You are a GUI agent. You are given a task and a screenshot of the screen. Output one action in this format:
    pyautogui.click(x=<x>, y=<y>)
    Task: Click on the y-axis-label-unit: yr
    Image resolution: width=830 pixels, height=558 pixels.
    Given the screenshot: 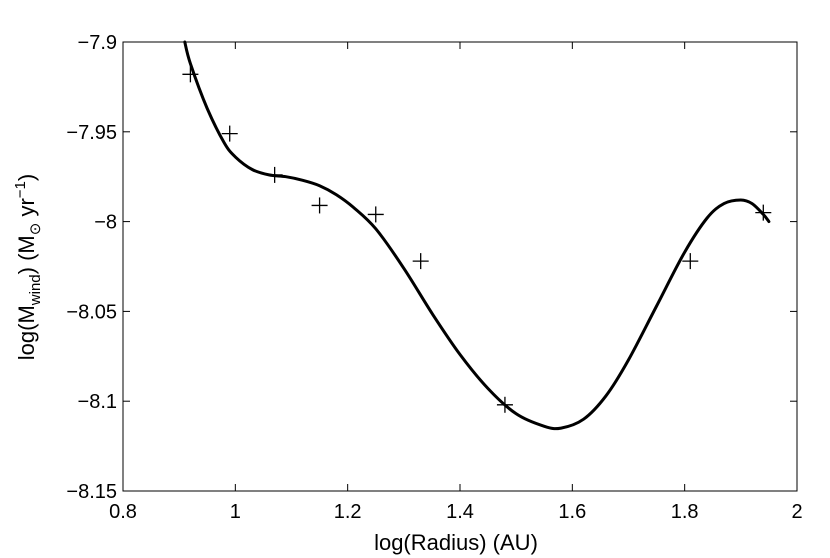 What is the action you would take?
    pyautogui.click(x=26, y=210)
    